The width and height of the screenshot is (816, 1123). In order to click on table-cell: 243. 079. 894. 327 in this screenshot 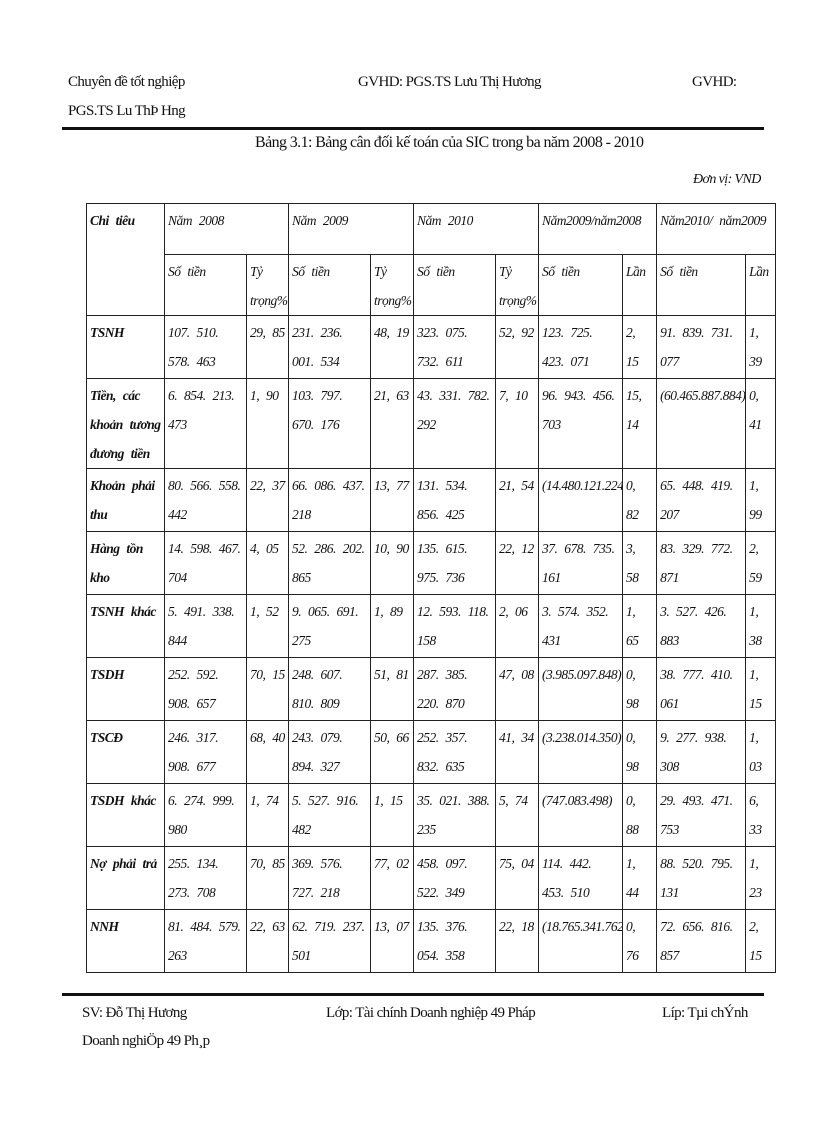, I will do `click(330, 752)`.